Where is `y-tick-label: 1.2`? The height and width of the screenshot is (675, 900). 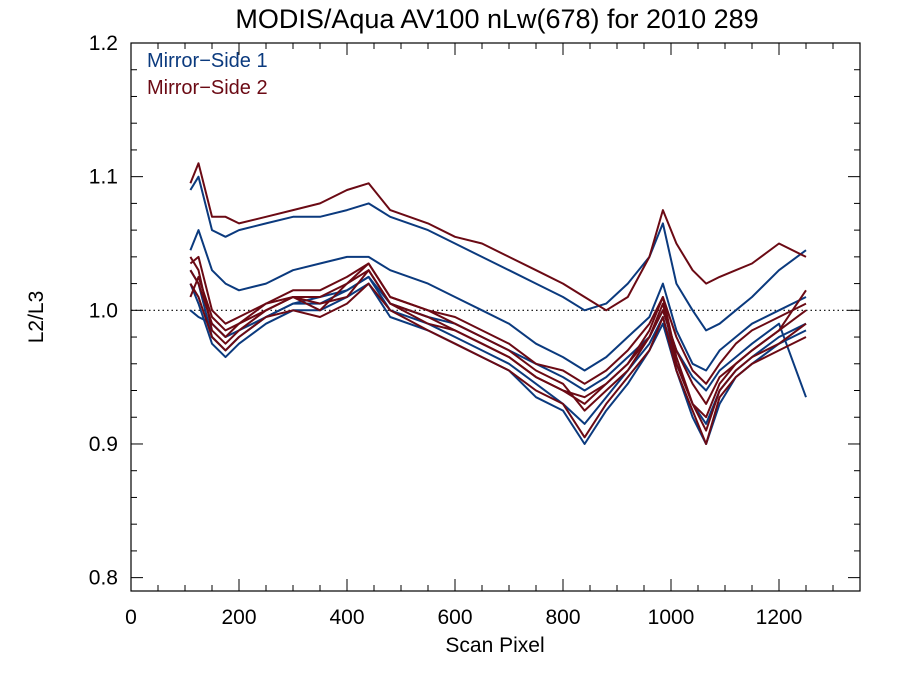 y-tick-label: 1.2 is located at coordinates (103, 43).